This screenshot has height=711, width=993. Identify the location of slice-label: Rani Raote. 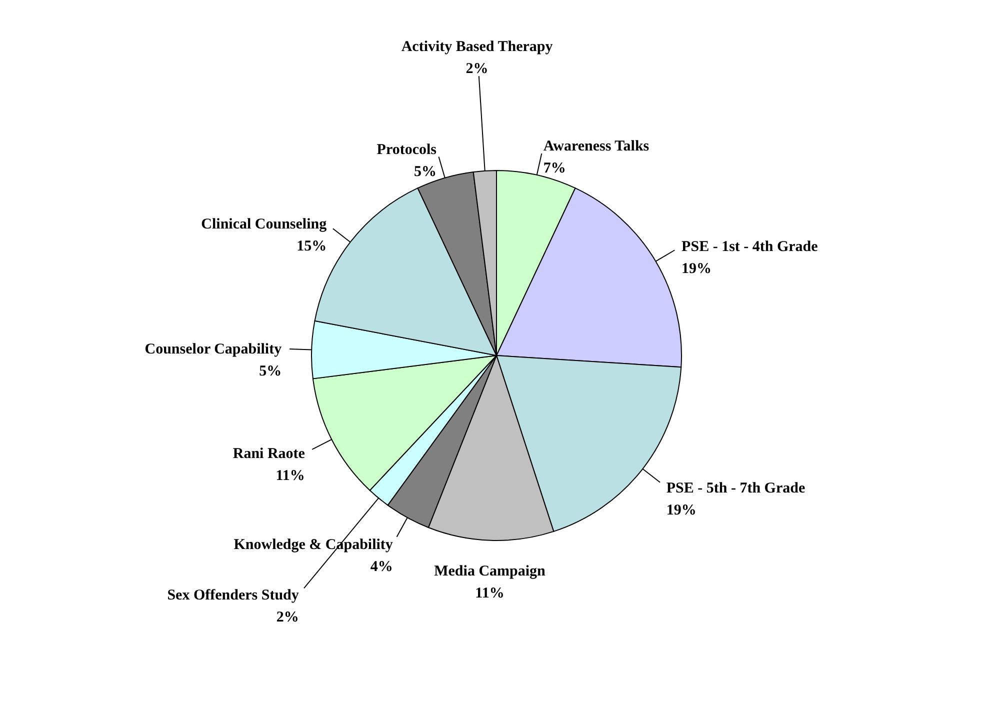
(269, 454).